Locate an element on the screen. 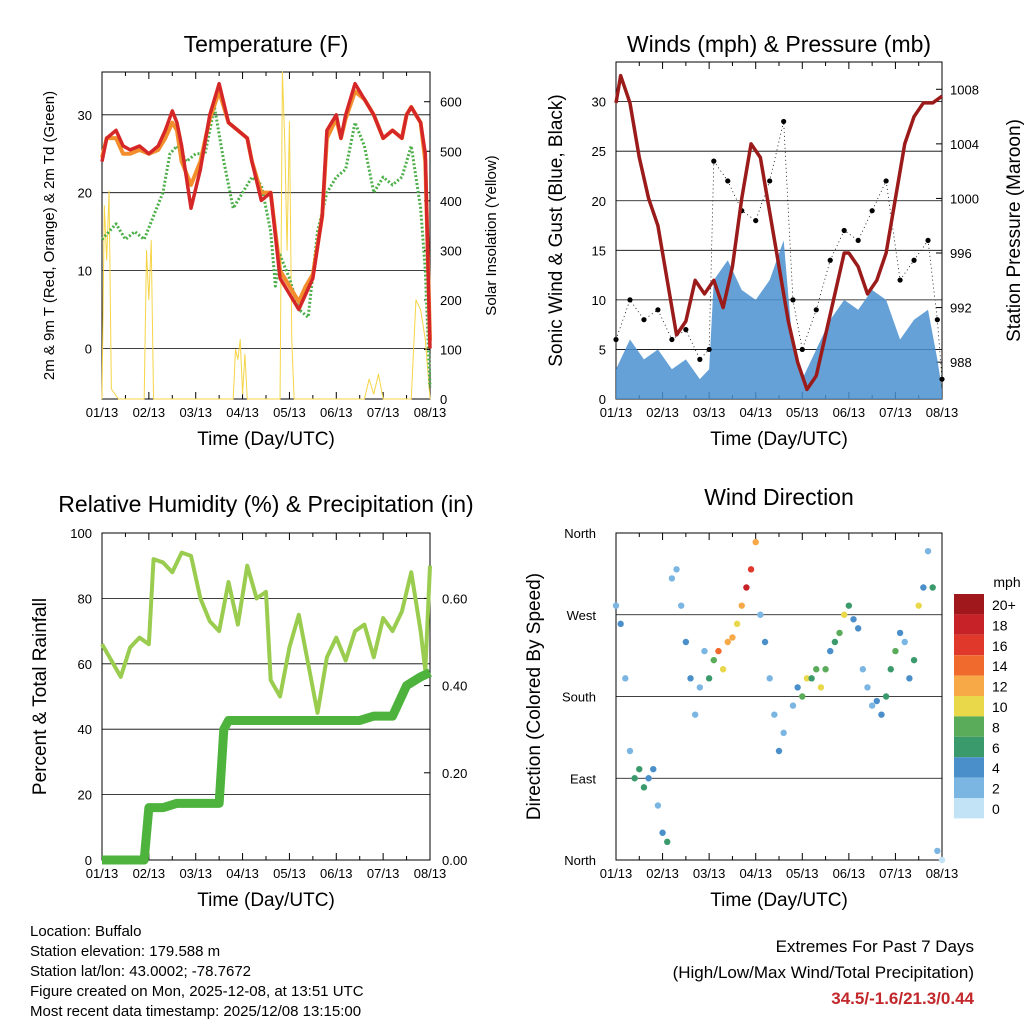 The width and height of the screenshot is (1024, 1024). solar-series is located at coordinates (266, 235).